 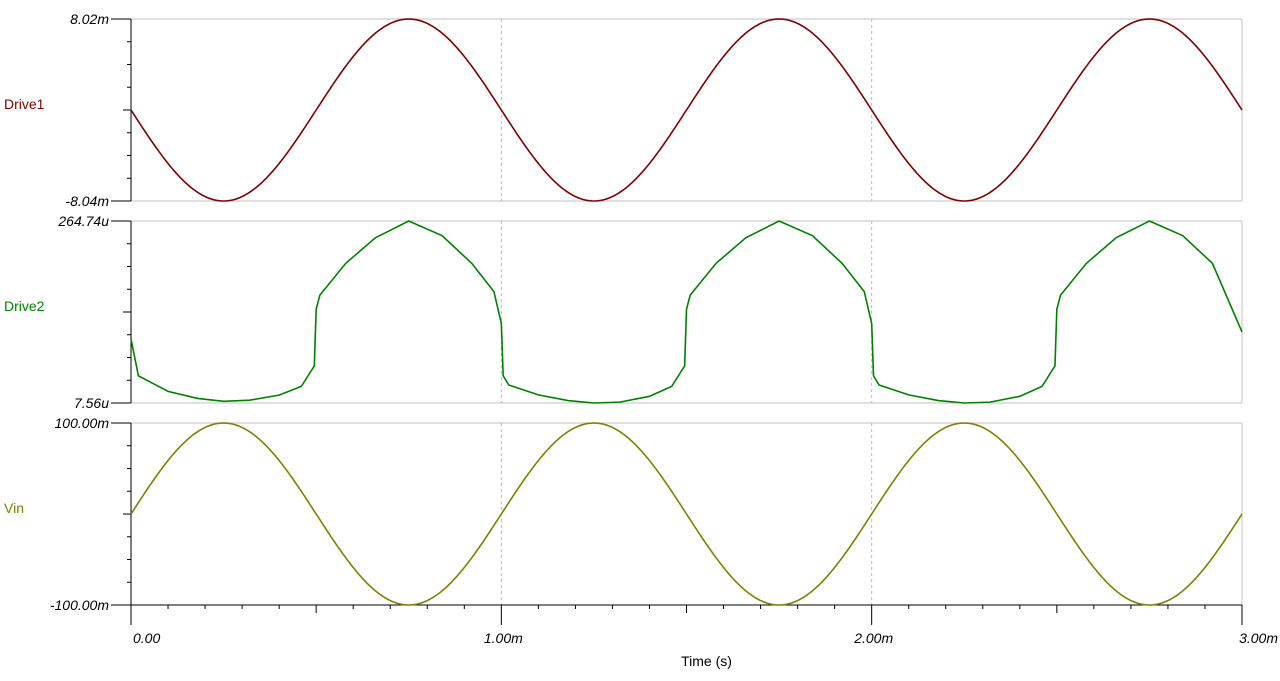 What do you see at coordinates (503, 638) in the screenshot?
I see `x-tick-label: 1.00m` at bounding box center [503, 638].